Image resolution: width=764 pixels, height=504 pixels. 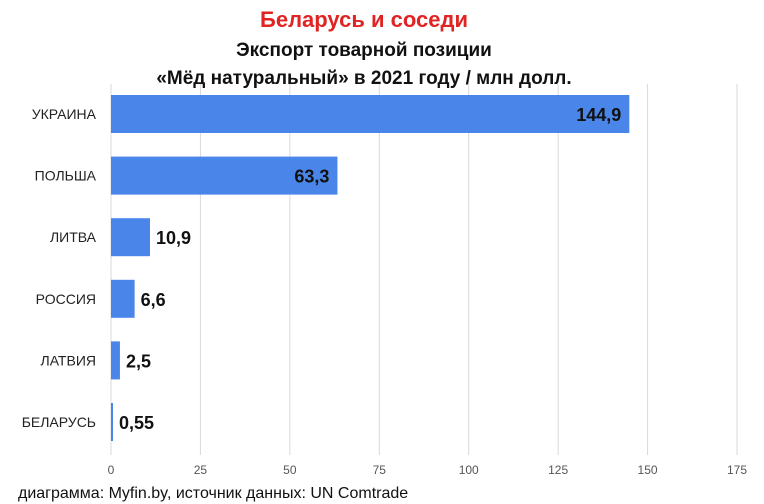 What do you see at coordinates (428, 470) in the screenshot?
I see `x-axis-ticks: 0 25 50 75 100 125 150 175` at bounding box center [428, 470].